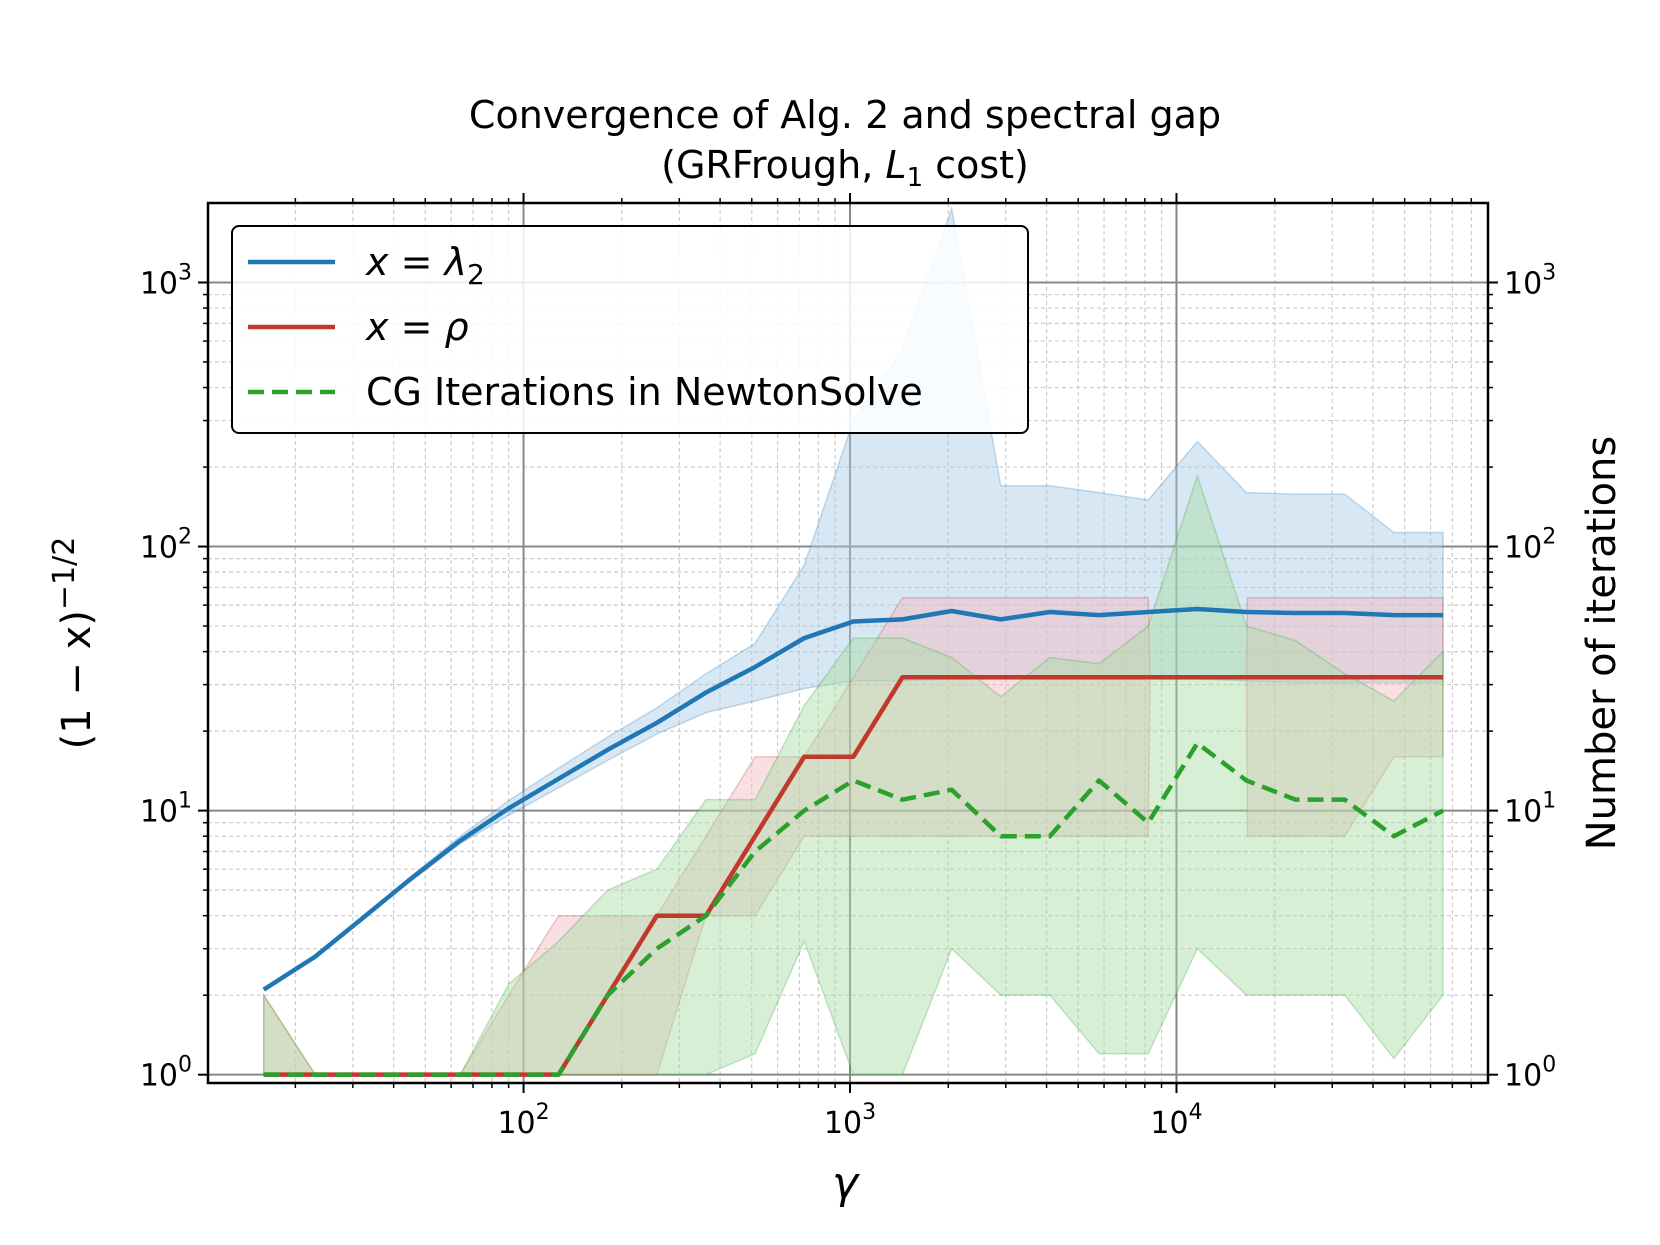  I want to click on x-axis-label: γ, so click(846, 1183).